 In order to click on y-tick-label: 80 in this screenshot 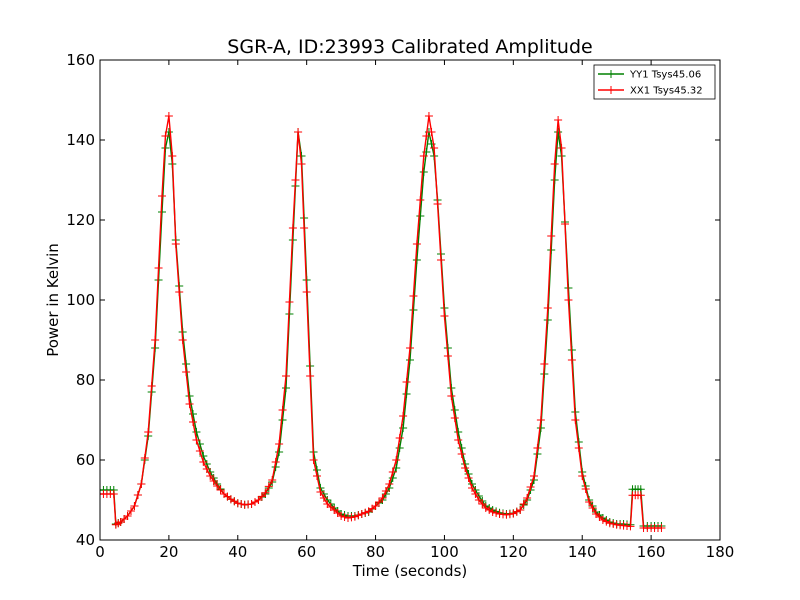, I will do `click(85, 380)`.